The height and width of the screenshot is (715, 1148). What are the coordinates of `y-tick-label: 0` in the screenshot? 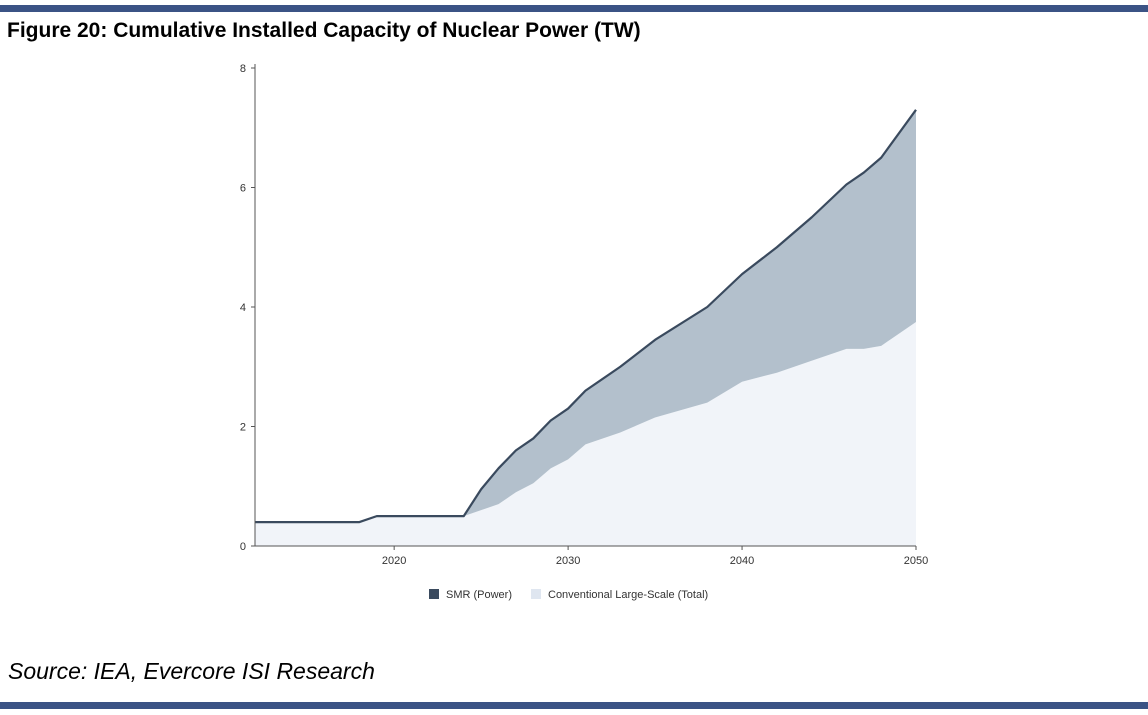 It's located at (243, 547).